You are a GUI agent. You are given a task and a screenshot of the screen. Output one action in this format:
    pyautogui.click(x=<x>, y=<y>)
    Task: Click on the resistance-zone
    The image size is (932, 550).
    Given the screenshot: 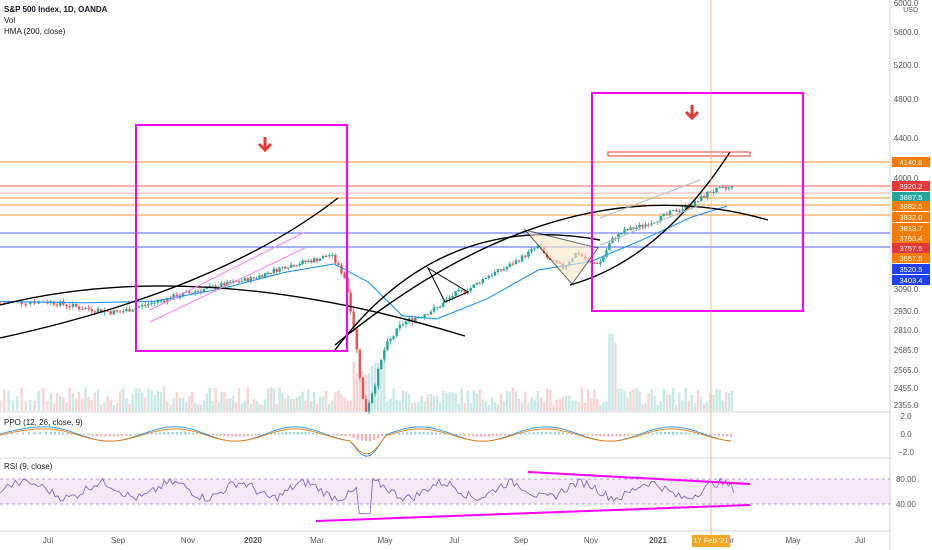 What is the action you would take?
    pyautogui.click(x=679, y=154)
    